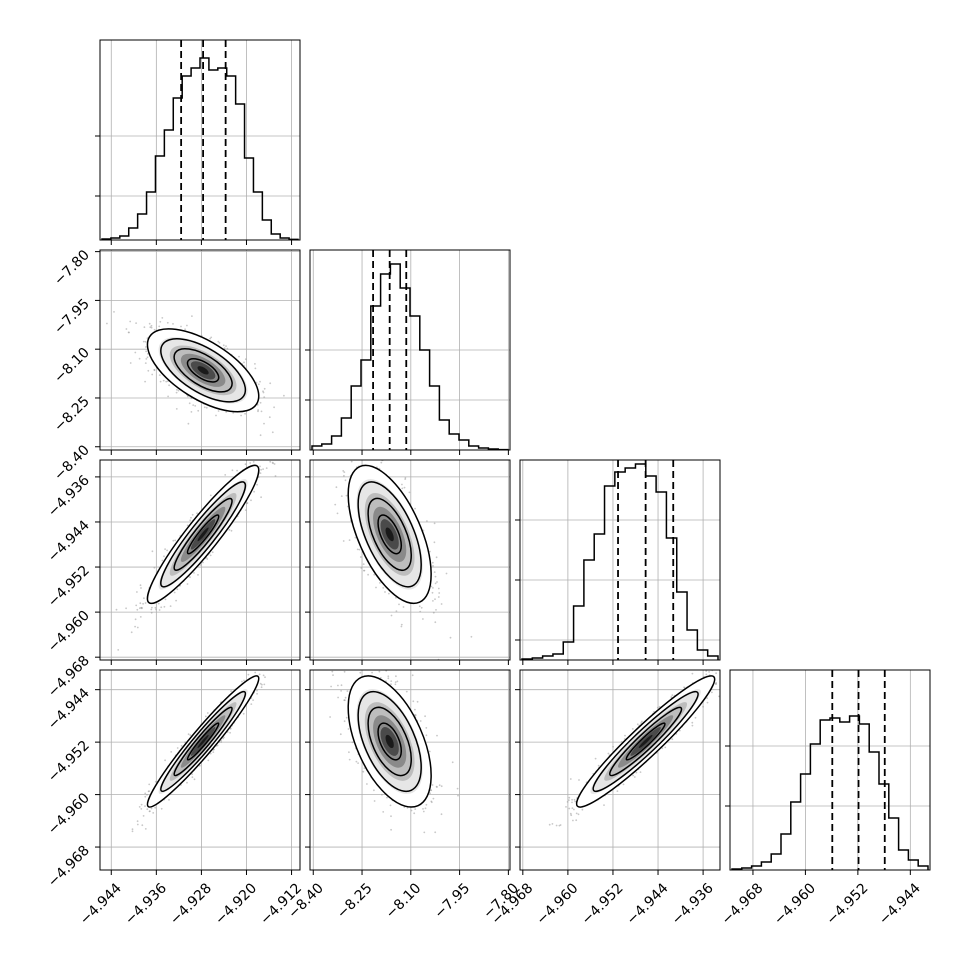 Image resolution: width=970 pixels, height=970 pixels. I want to click on contour-line, so click(203, 534).